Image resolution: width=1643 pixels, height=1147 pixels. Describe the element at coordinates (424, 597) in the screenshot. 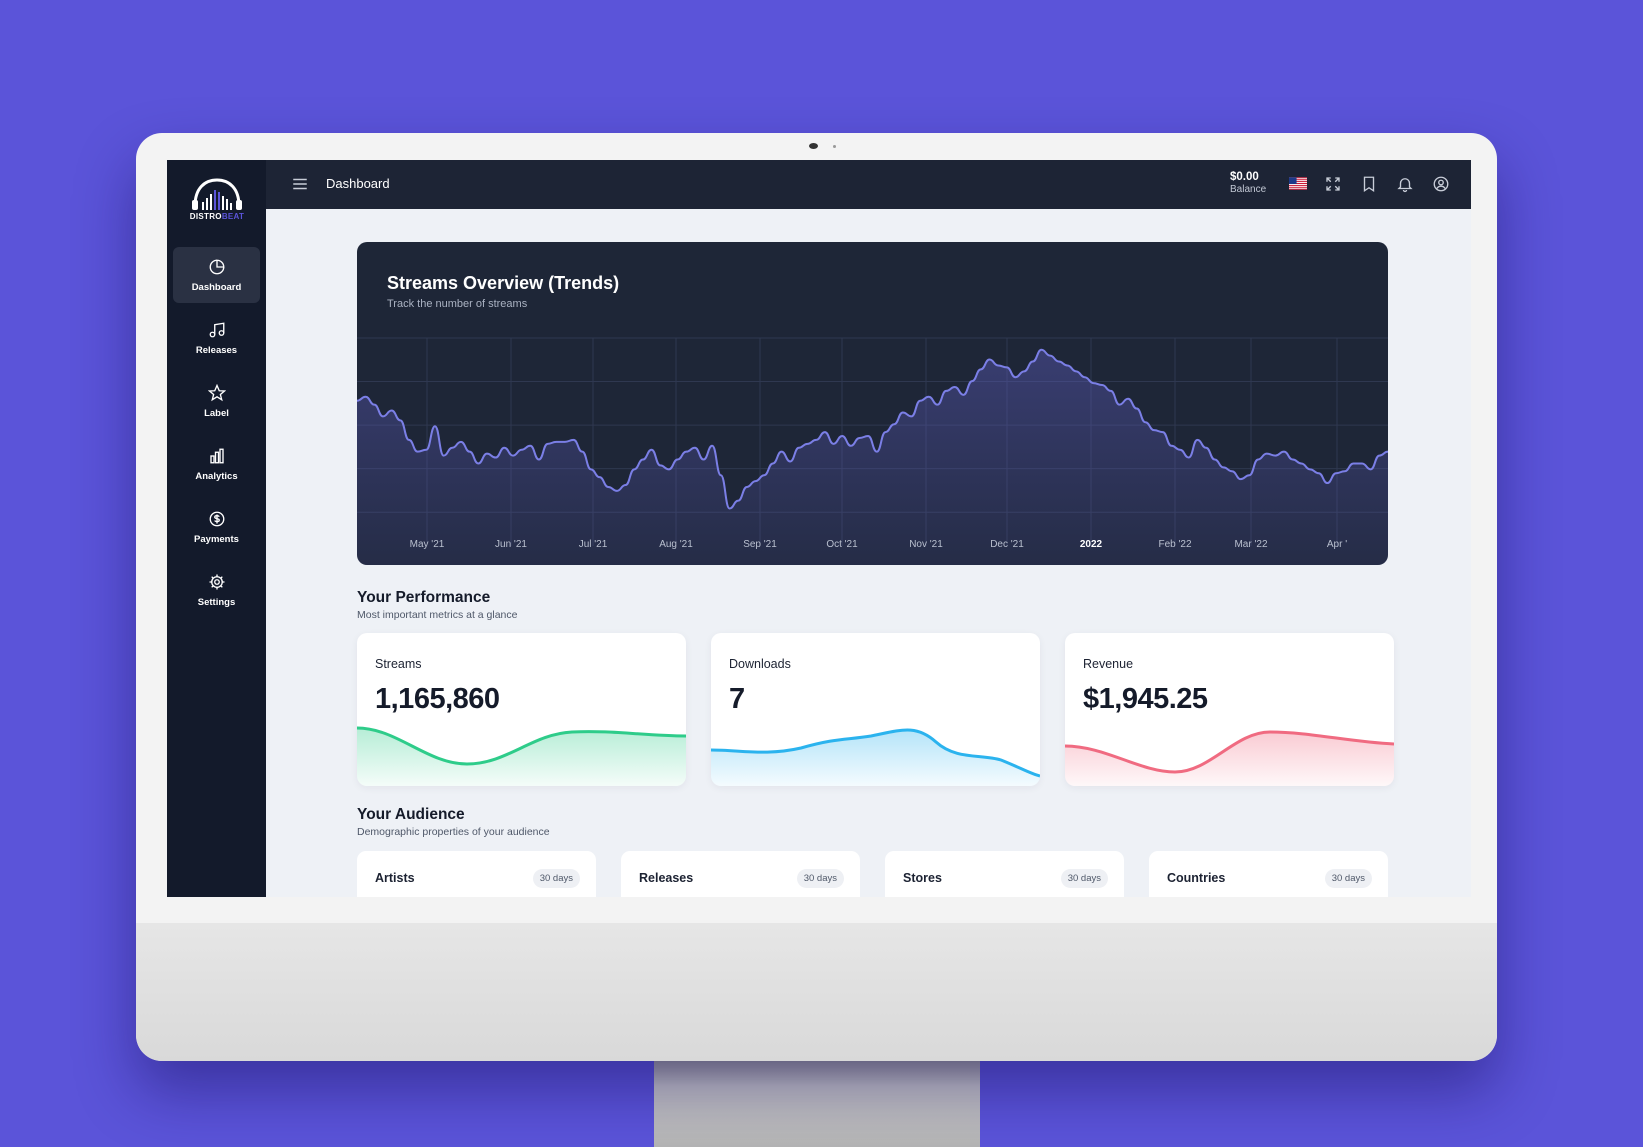

I see `performance-title: Your Performance` at that location.